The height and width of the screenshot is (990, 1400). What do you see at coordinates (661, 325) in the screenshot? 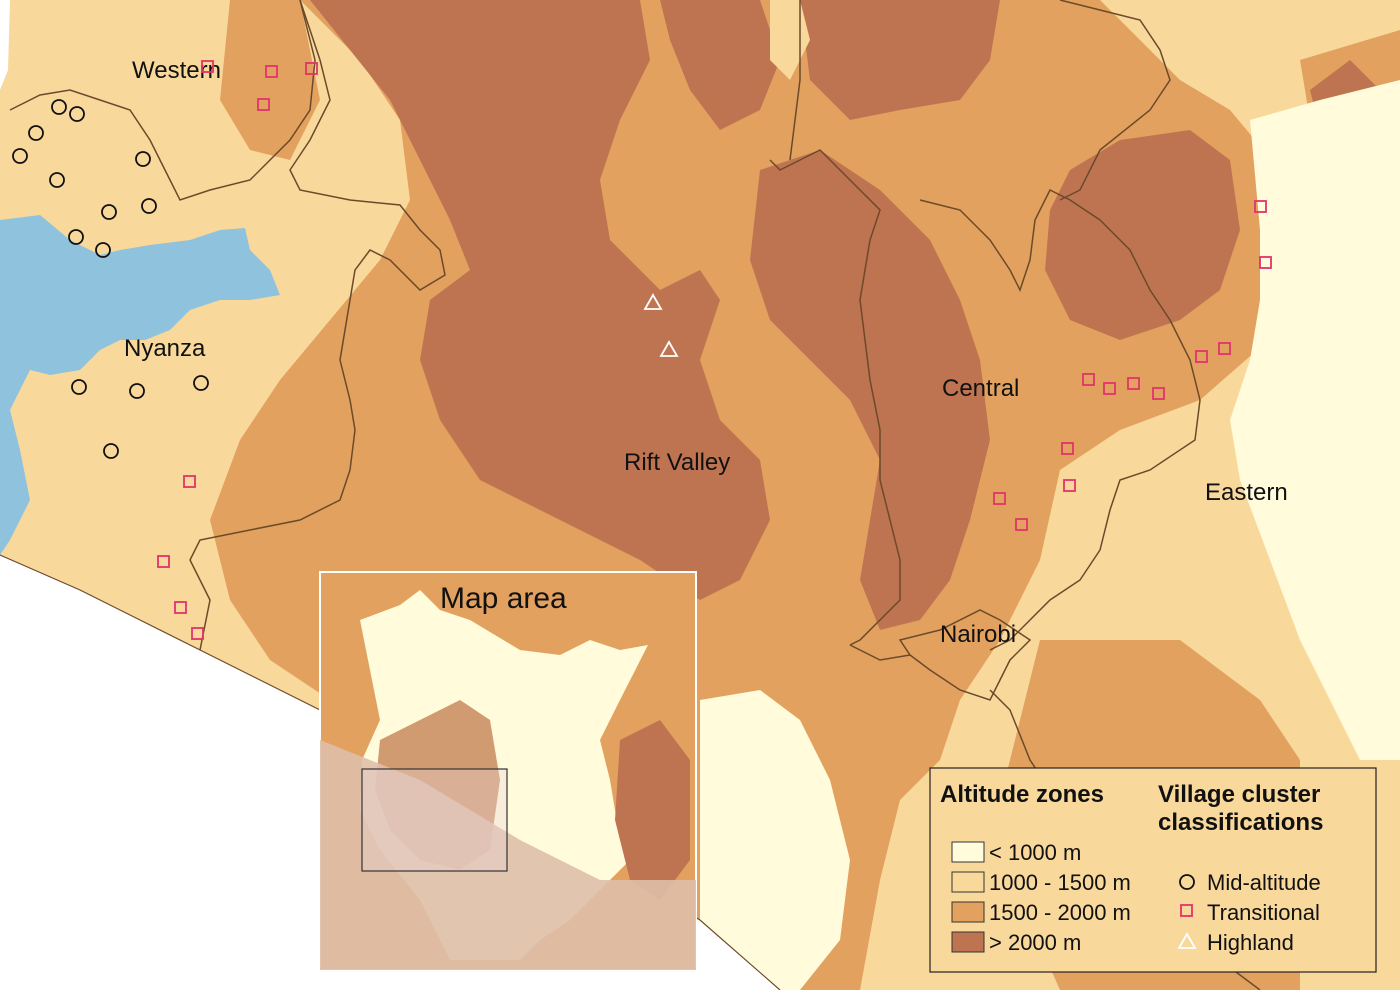
I see `highland-villages` at bounding box center [661, 325].